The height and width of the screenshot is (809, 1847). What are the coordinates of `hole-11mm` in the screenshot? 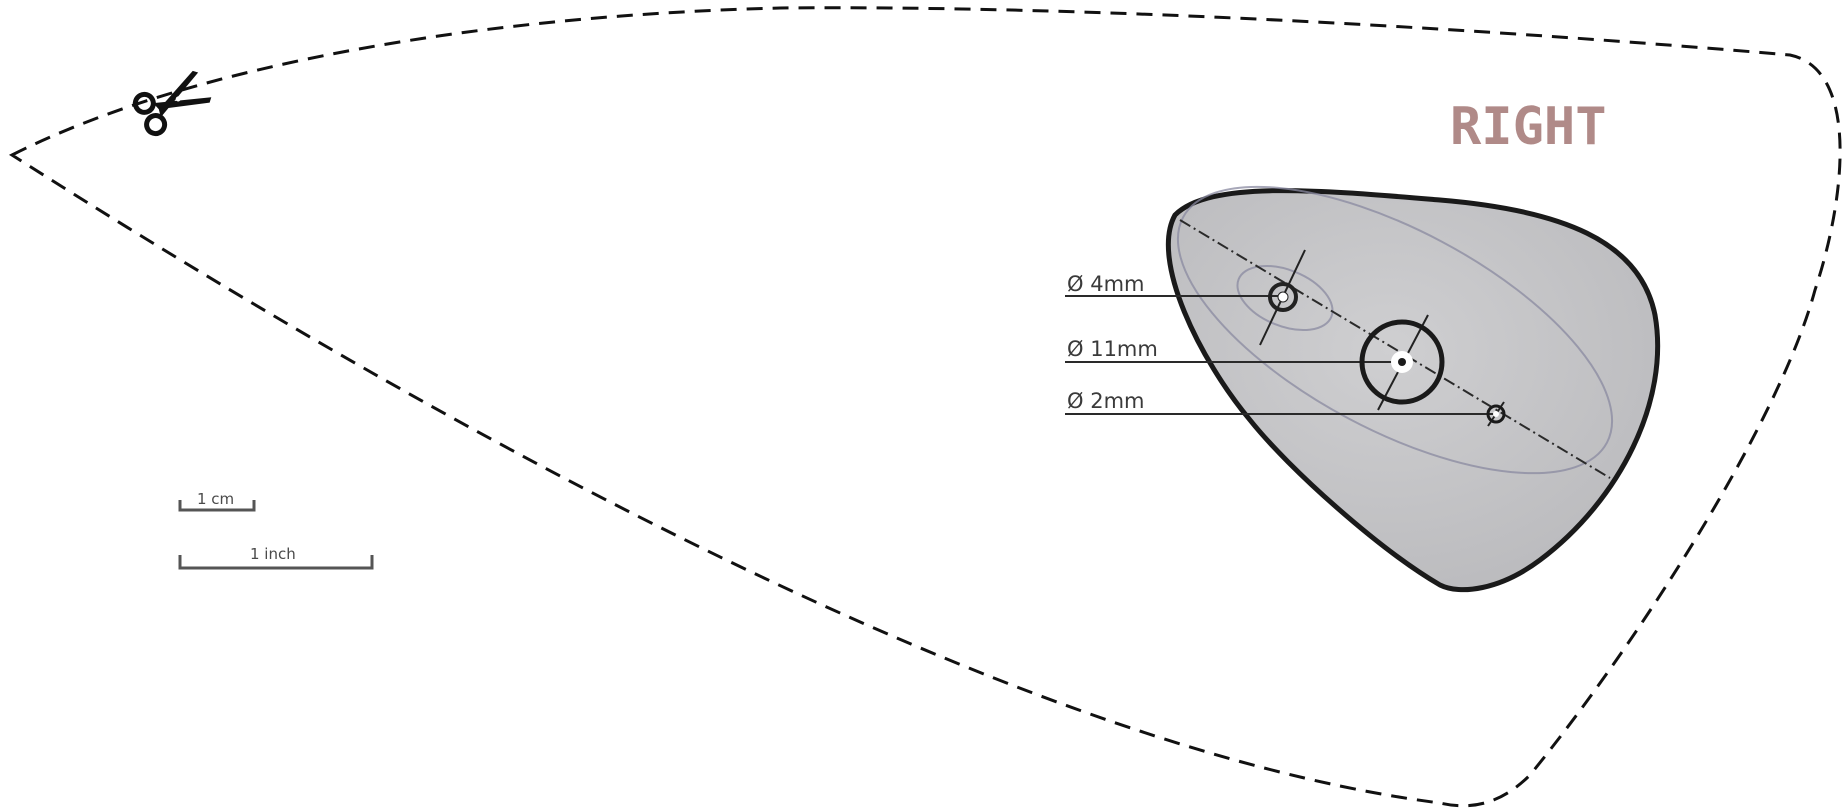 It's located at (1402, 362).